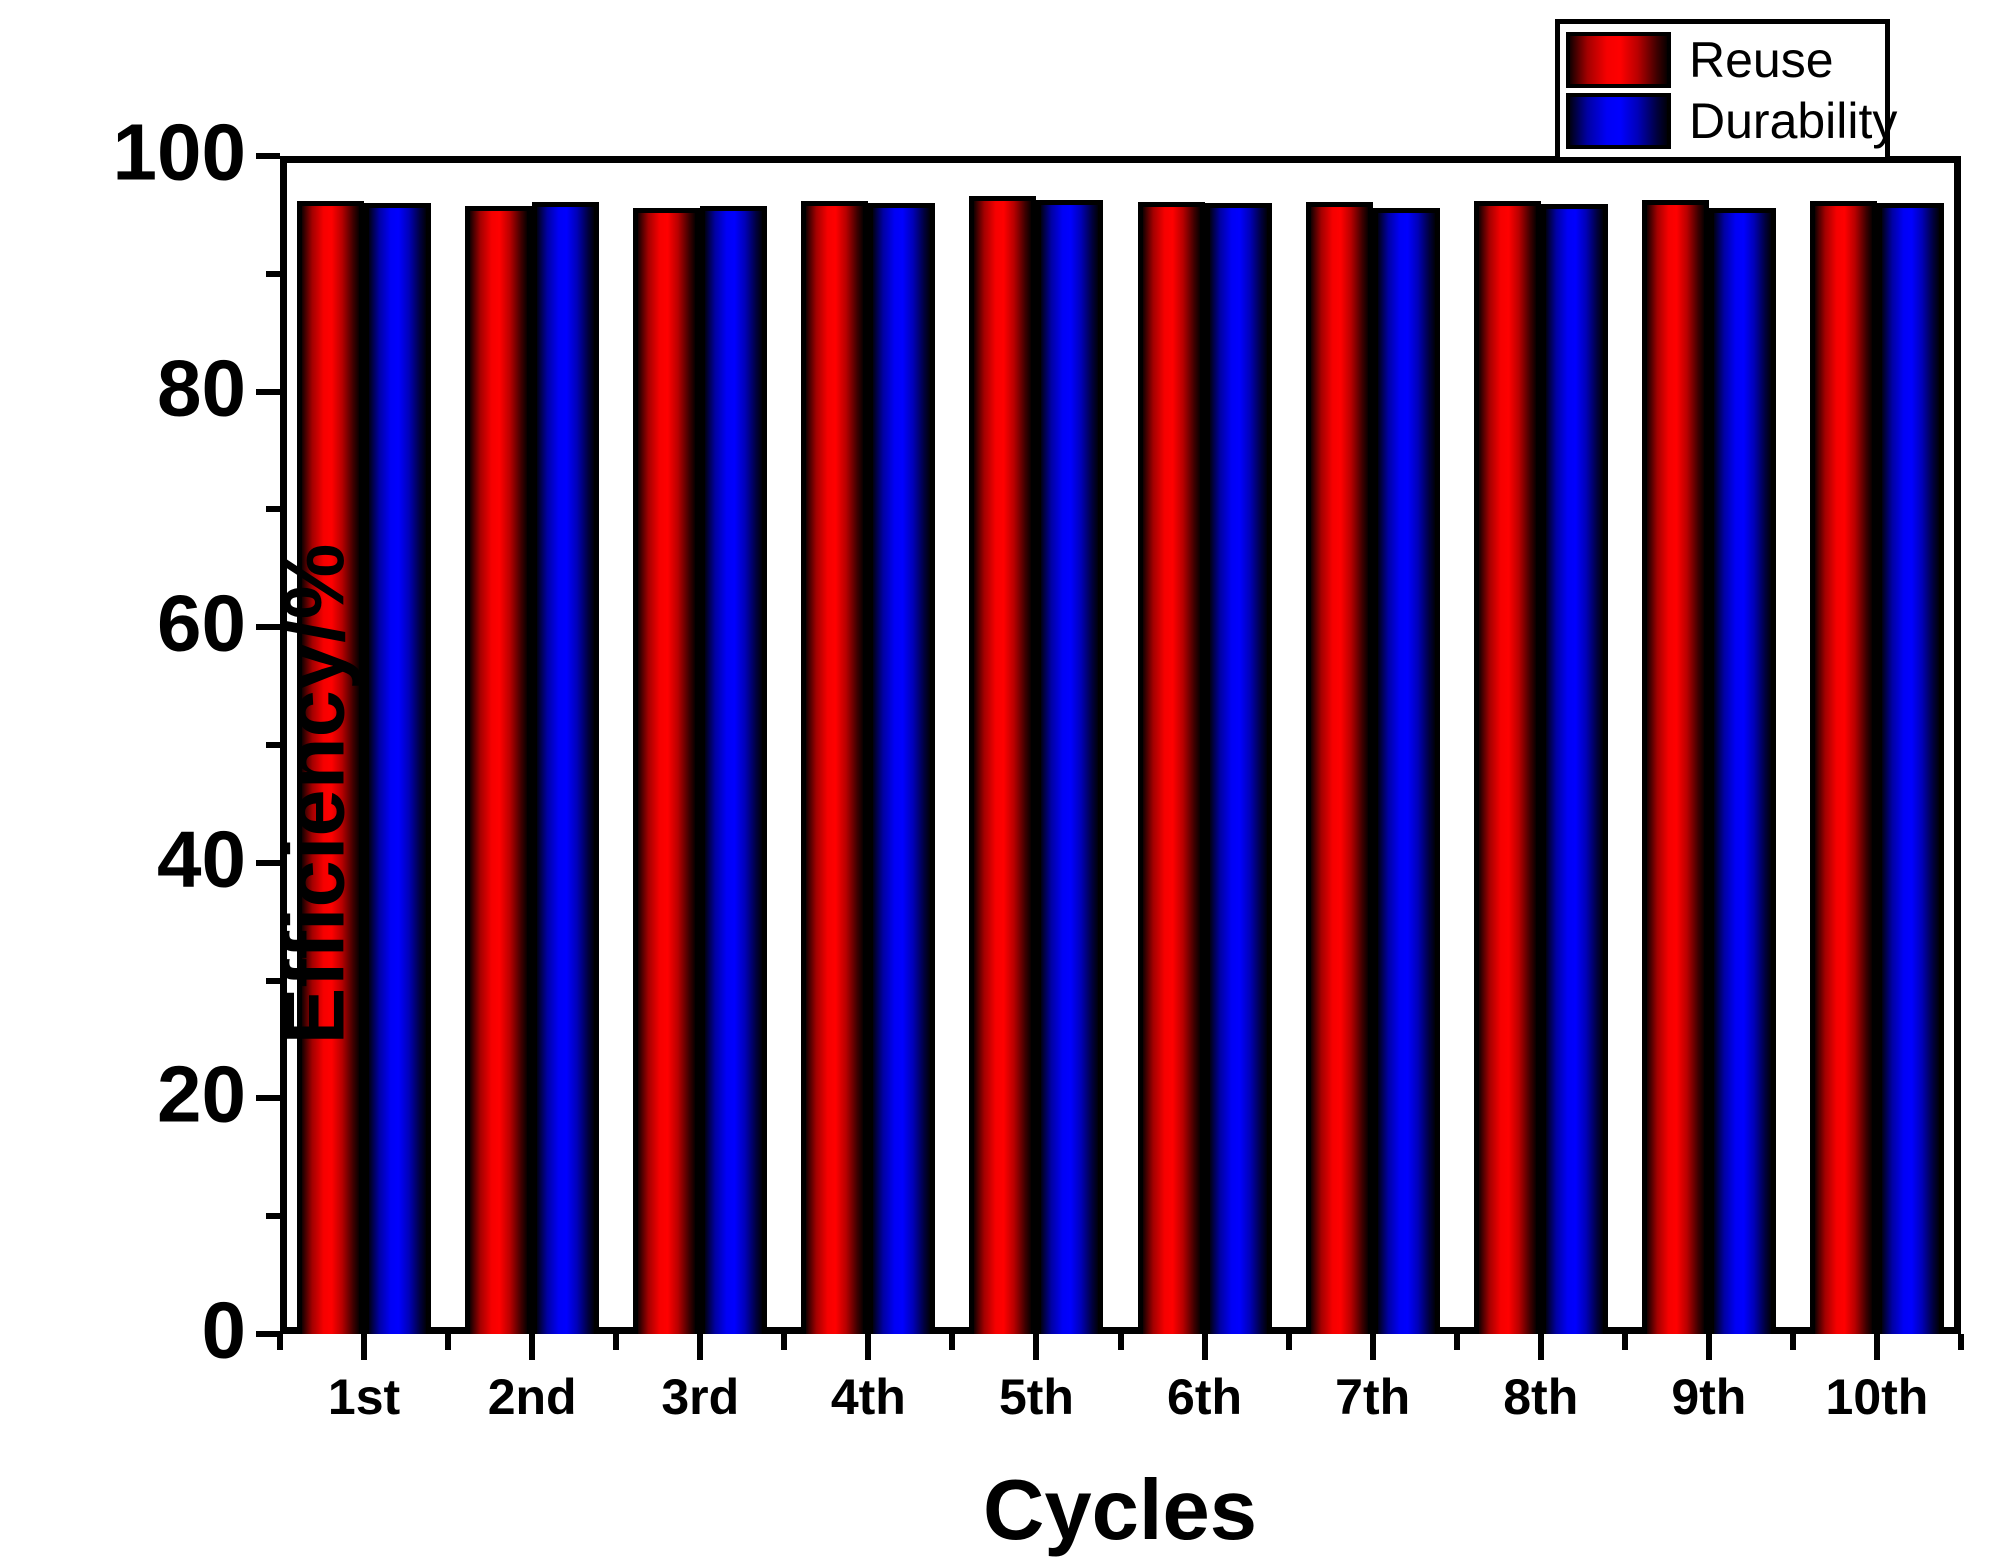 The image size is (1994, 1566). What do you see at coordinates (1205, 1397) in the screenshot?
I see `x-tick-label: 6th` at bounding box center [1205, 1397].